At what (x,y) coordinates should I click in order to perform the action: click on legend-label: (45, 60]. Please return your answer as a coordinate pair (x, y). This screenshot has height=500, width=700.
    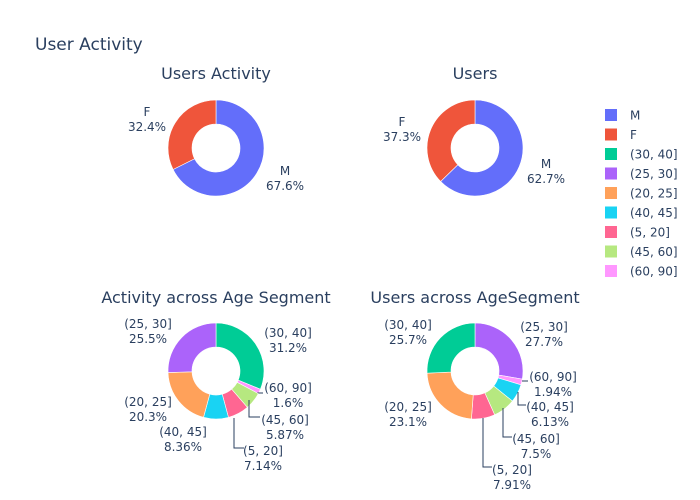
    Looking at the image, I should click on (654, 252).